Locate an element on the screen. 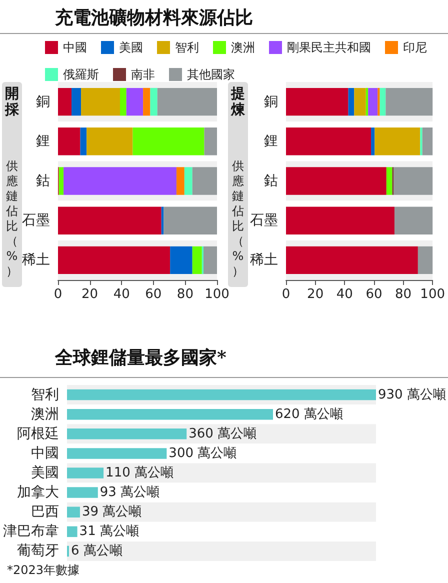 Image resolution: width=448 pixels, height=583 pixels. data-label: 31 萬公噸 is located at coordinates (109, 532).